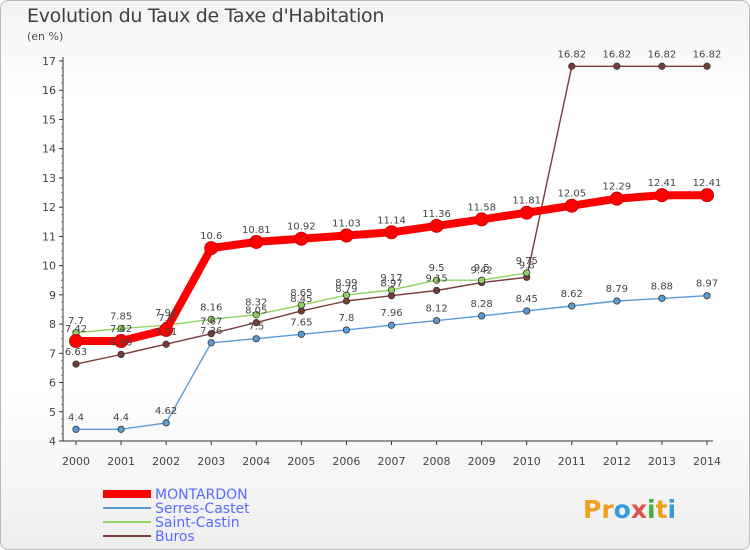 The height and width of the screenshot is (550, 750). What do you see at coordinates (76, 417) in the screenshot?
I see `data-label: 4.4` at bounding box center [76, 417].